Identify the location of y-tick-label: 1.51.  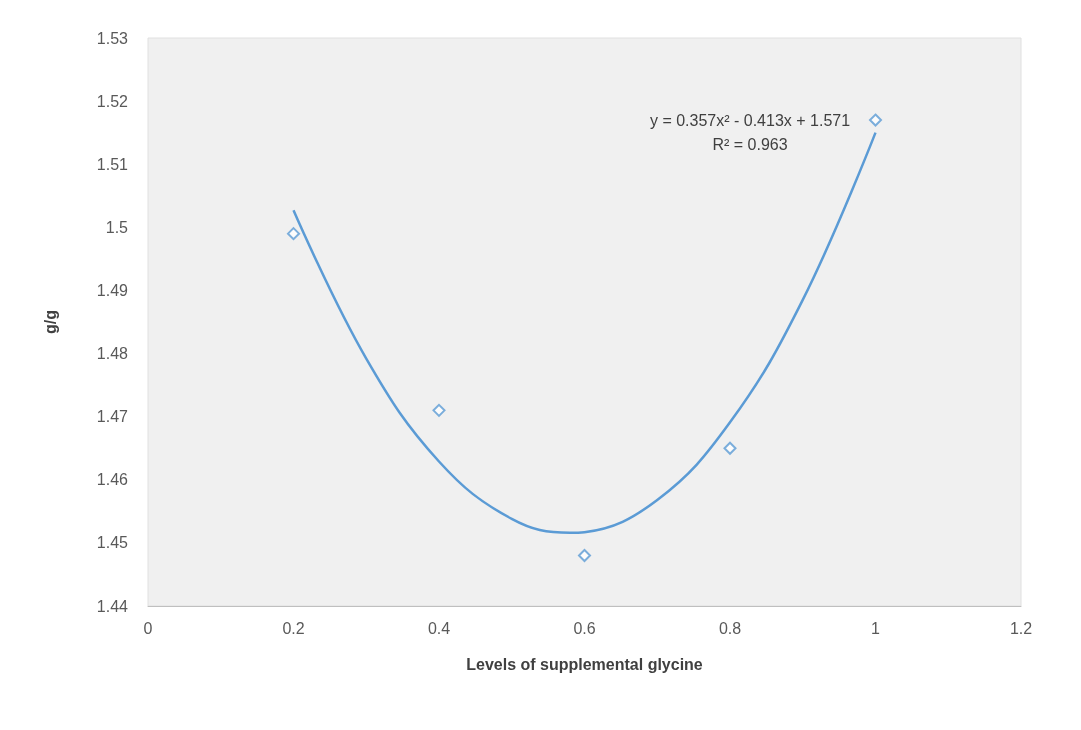
(112, 164).